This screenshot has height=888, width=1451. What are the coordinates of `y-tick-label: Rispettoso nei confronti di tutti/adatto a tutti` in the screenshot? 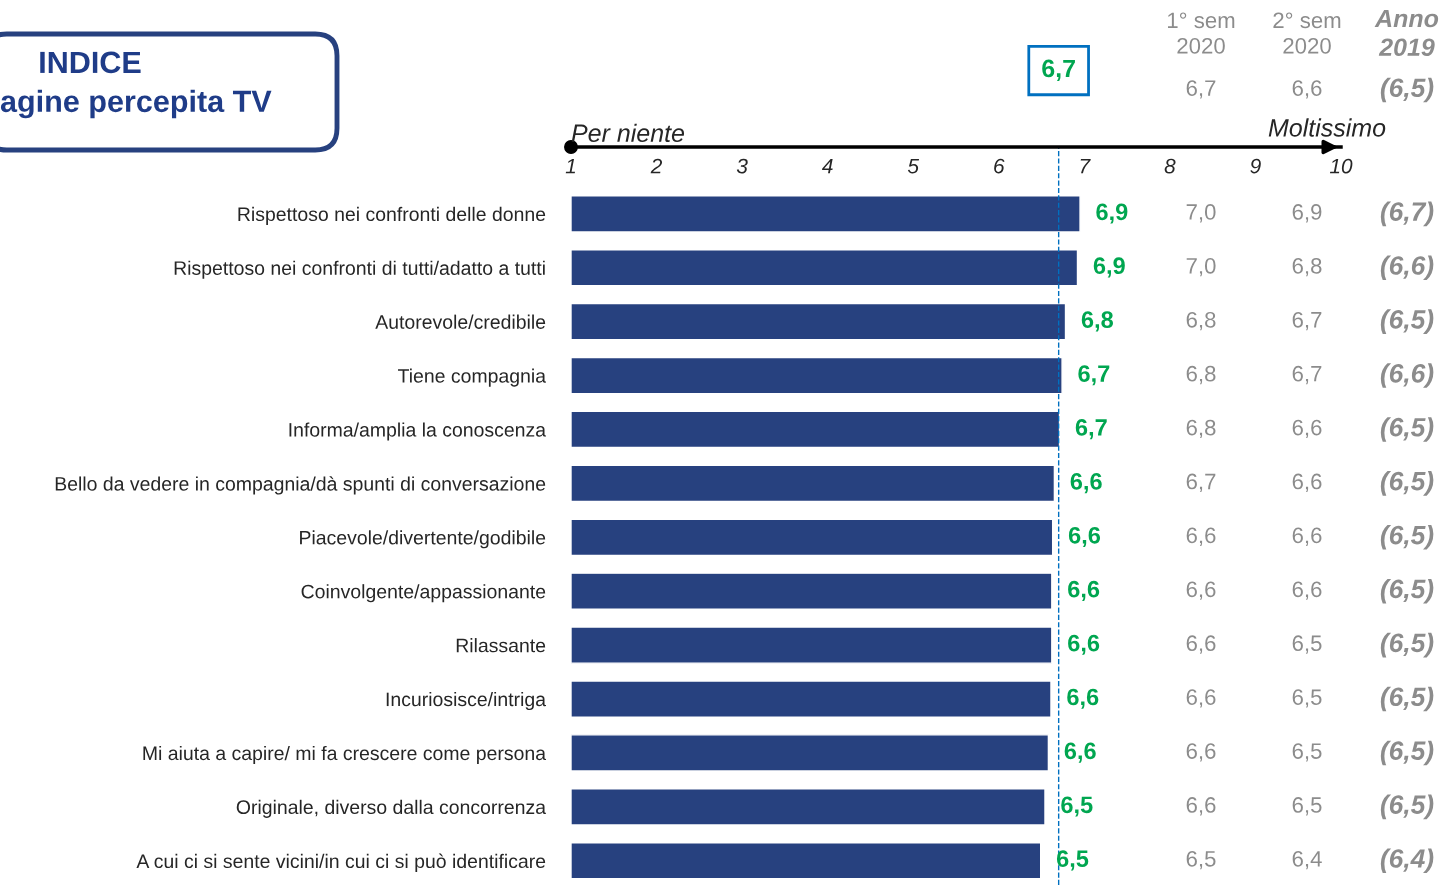 It's located at (359, 269).